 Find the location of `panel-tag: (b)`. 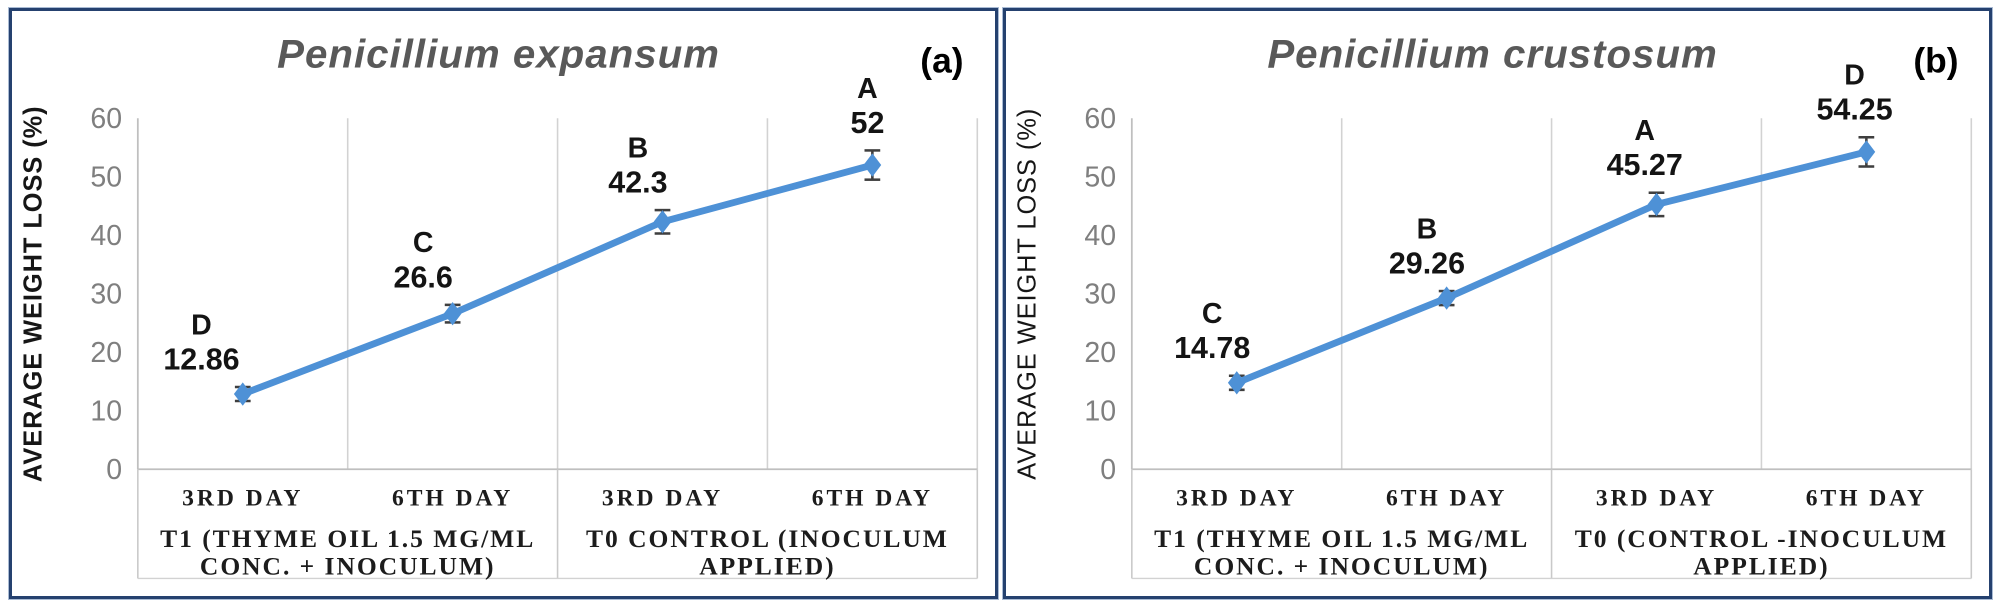

panel-tag: (b) is located at coordinates (1935, 61).